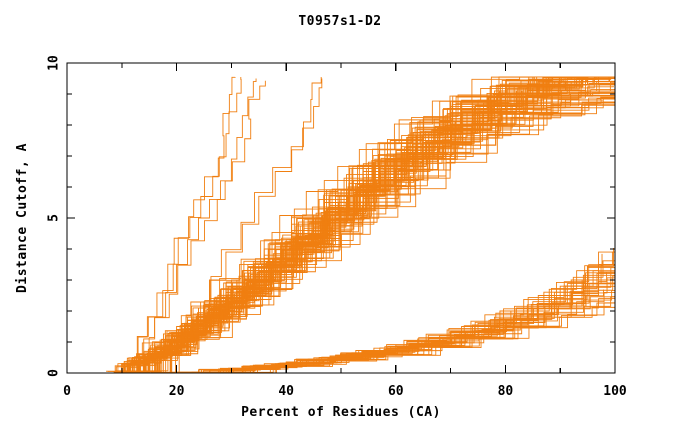 Image resolution: width=680 pixels, height=440 pixels. What do you see at coordinates (54, 63) in the screenshot?
I see `y-axis-tick-label: 10` at bounding box center [54, 63].